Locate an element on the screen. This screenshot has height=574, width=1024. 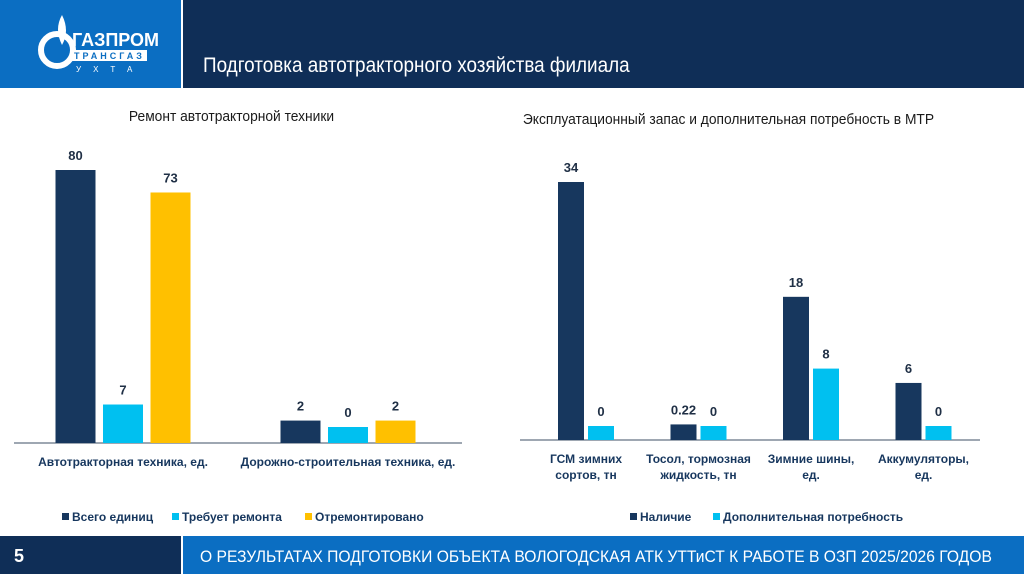
legend-label: Наличие is located at coordinates (666, 517).